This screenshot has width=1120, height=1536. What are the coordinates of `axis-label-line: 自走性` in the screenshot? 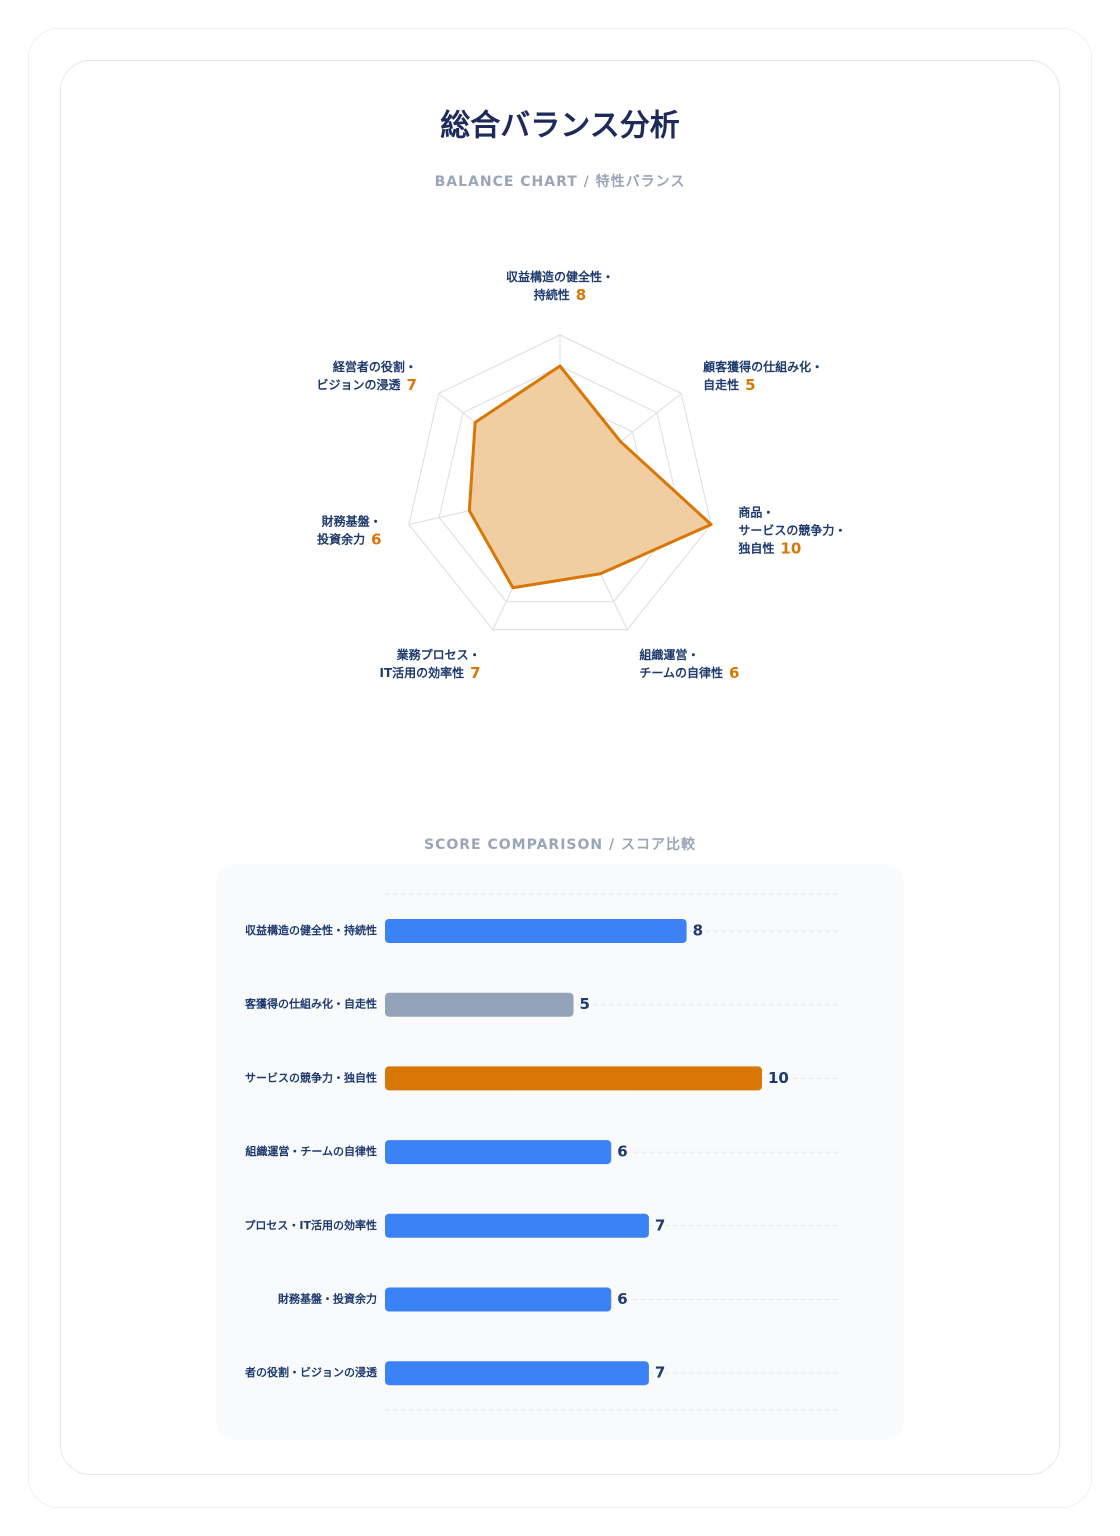 It's located at (721, 383).